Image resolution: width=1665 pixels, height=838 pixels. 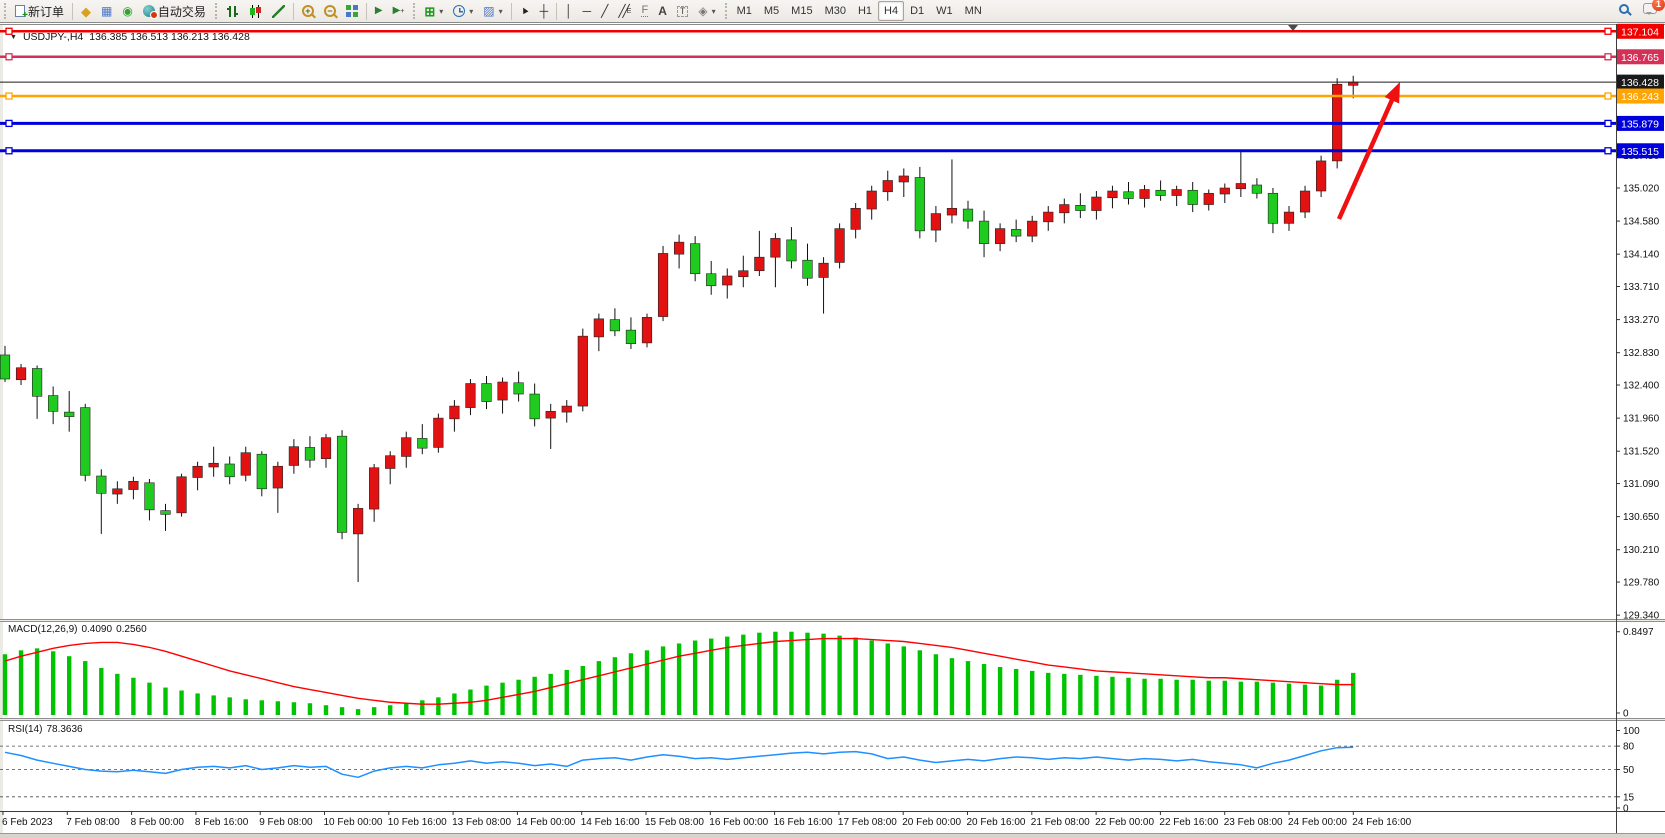 I want to click on macd-signal-value: 0.2560, so click(x=131, y=629).